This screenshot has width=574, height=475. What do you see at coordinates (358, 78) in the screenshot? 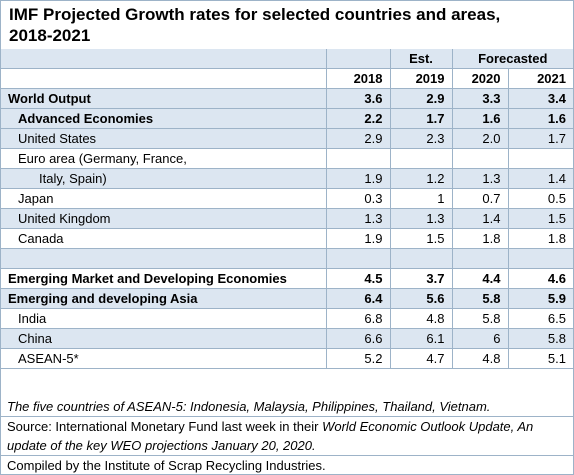
I see `year-2018: 2018` at bounding box center [358, 78].